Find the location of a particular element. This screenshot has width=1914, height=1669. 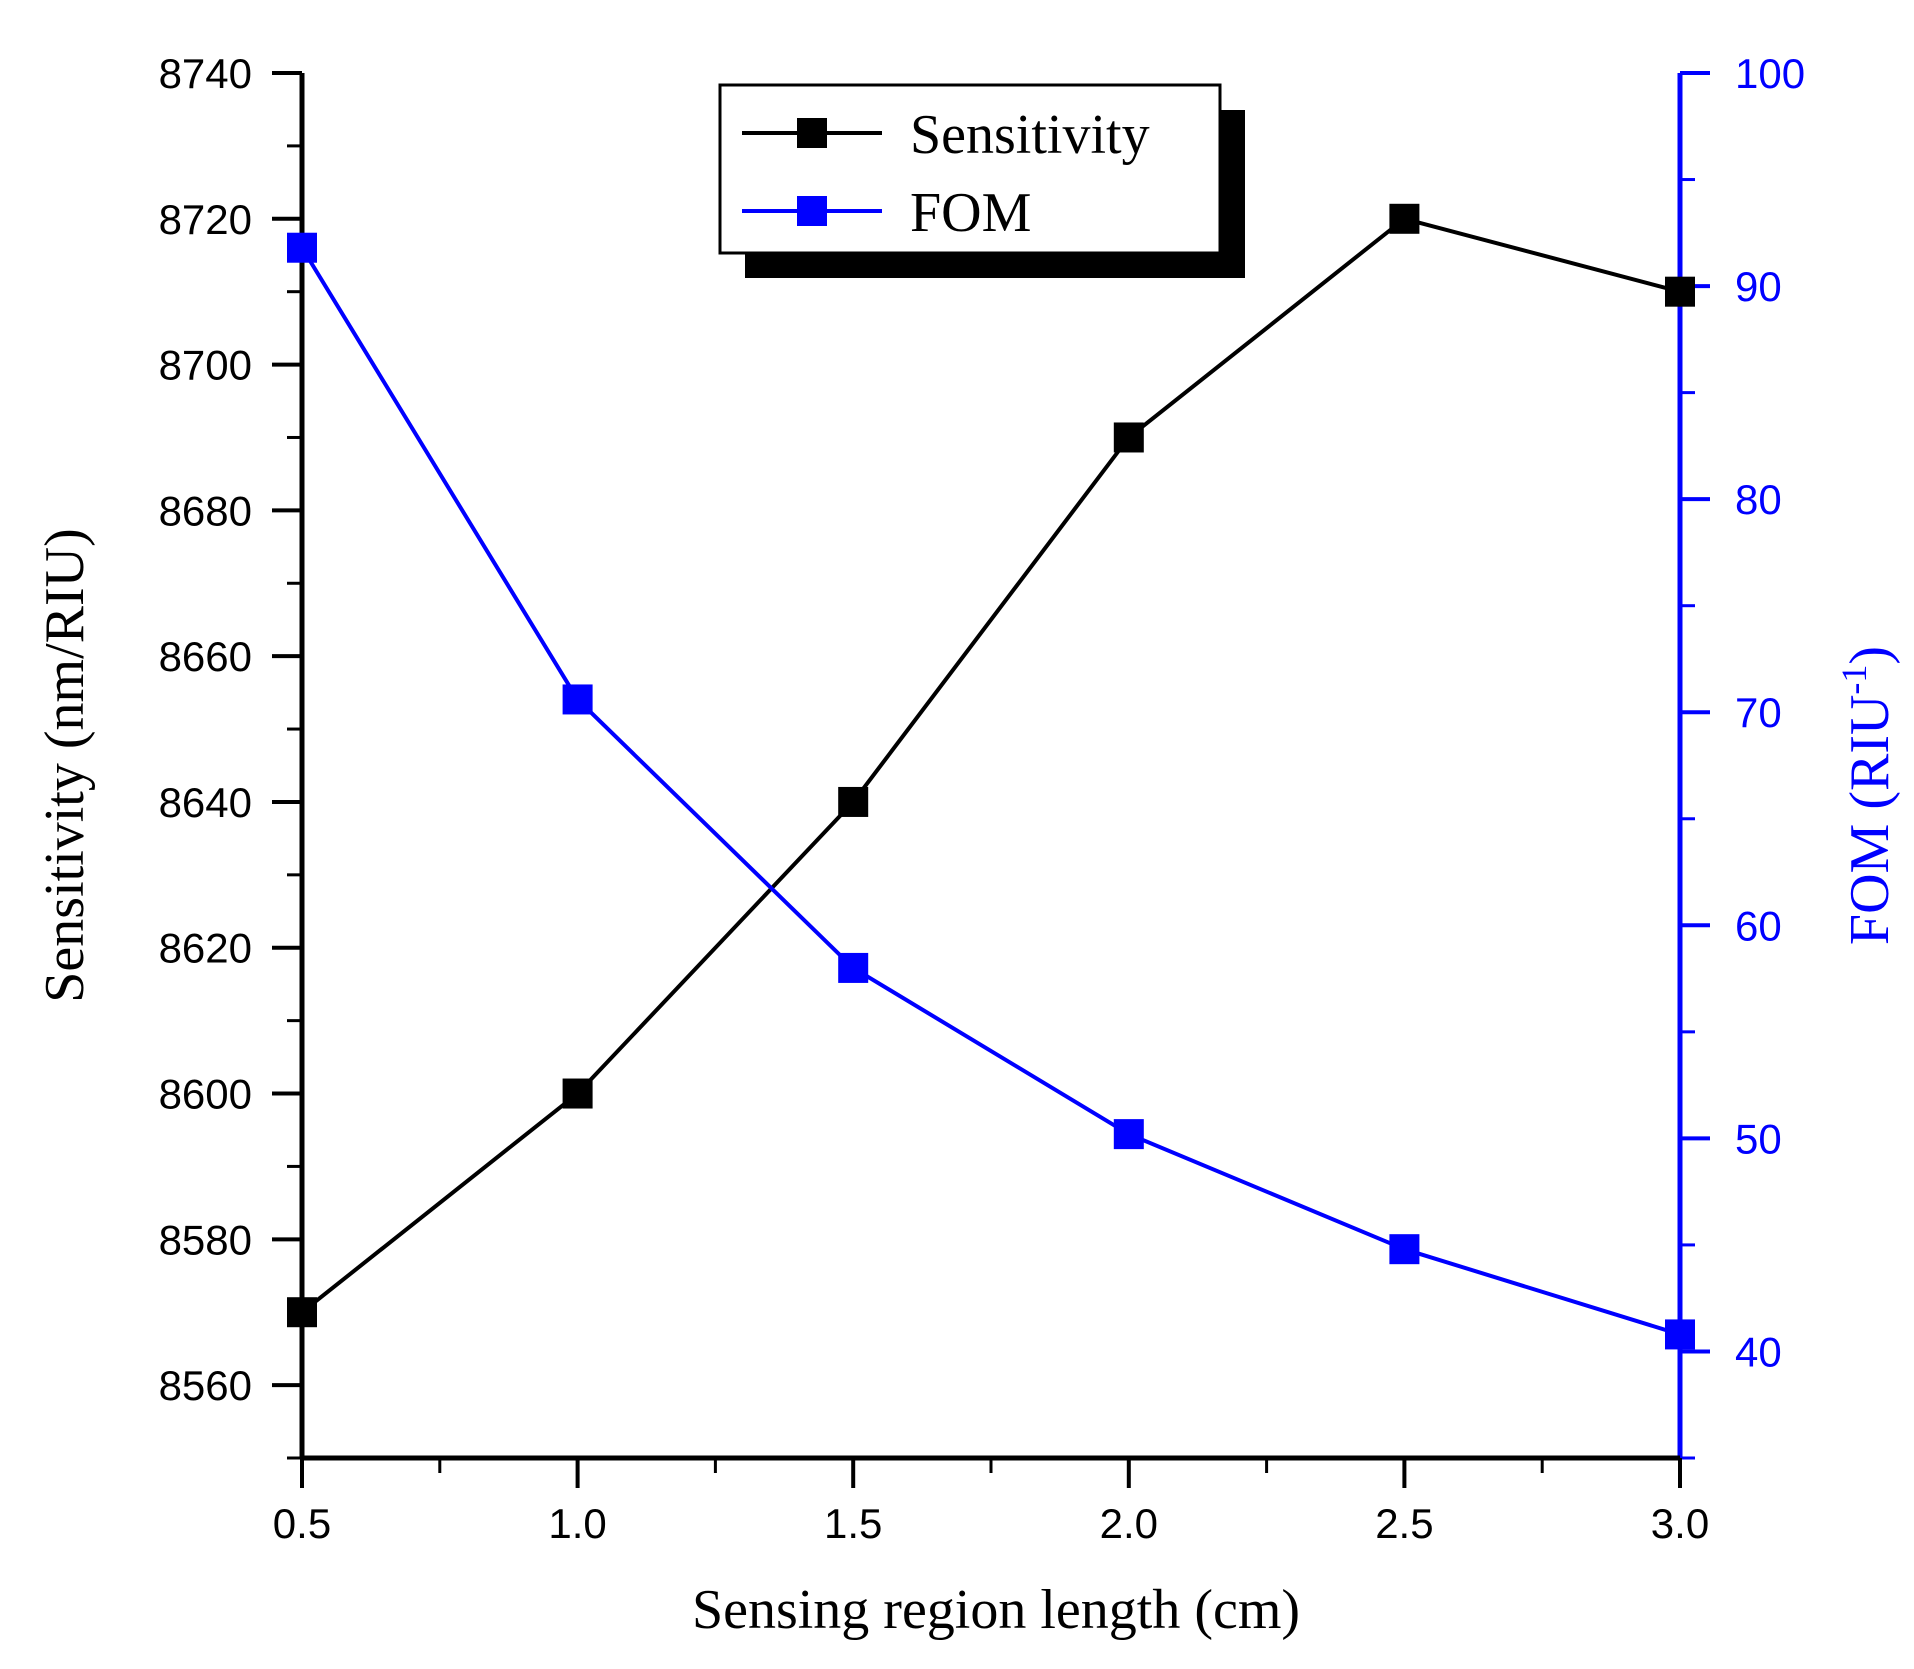

legend-fom-label: FOM is located at coordinates (970, 213).